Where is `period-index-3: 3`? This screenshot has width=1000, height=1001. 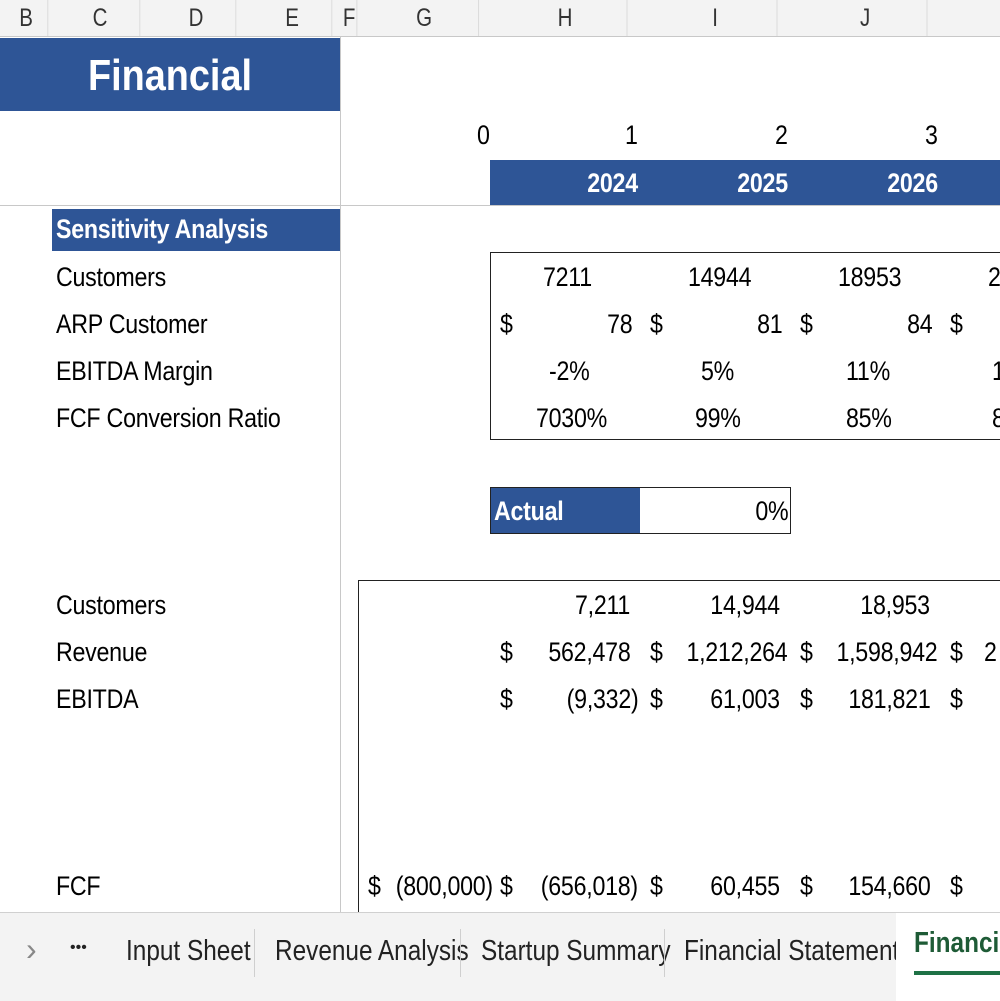 period-index-3: 3 is located at coordinates (931, 135).